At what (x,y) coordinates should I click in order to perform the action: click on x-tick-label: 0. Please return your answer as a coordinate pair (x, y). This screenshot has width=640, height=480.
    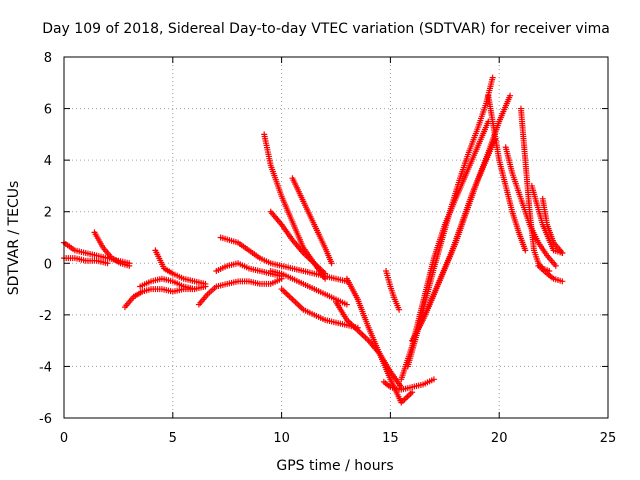
    Looking at the image, I should click on (64, 438).